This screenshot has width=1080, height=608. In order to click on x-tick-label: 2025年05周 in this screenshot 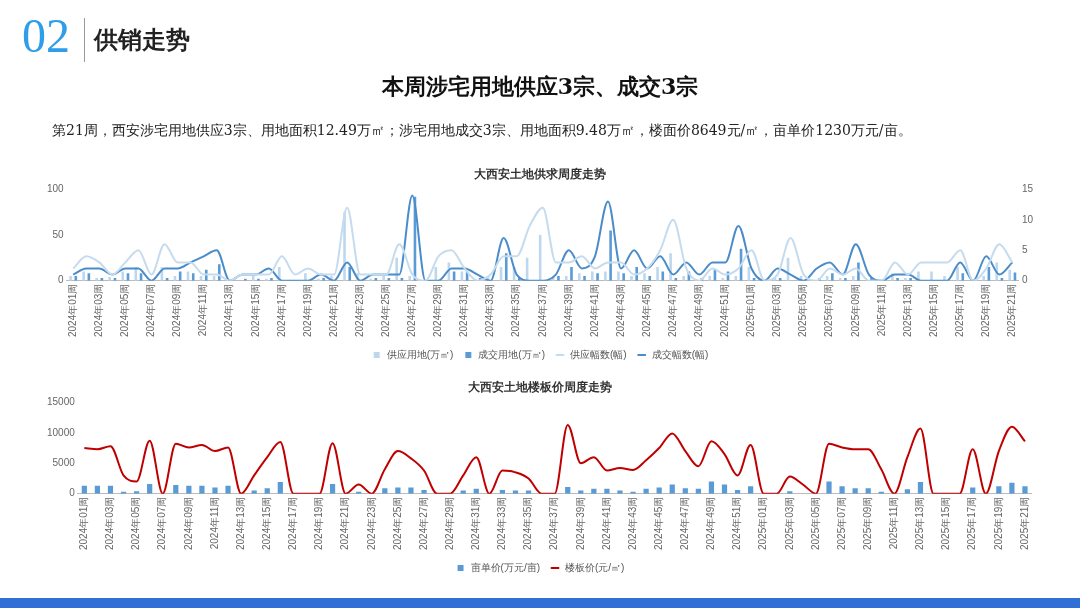, I will do `click(815, 523)`.